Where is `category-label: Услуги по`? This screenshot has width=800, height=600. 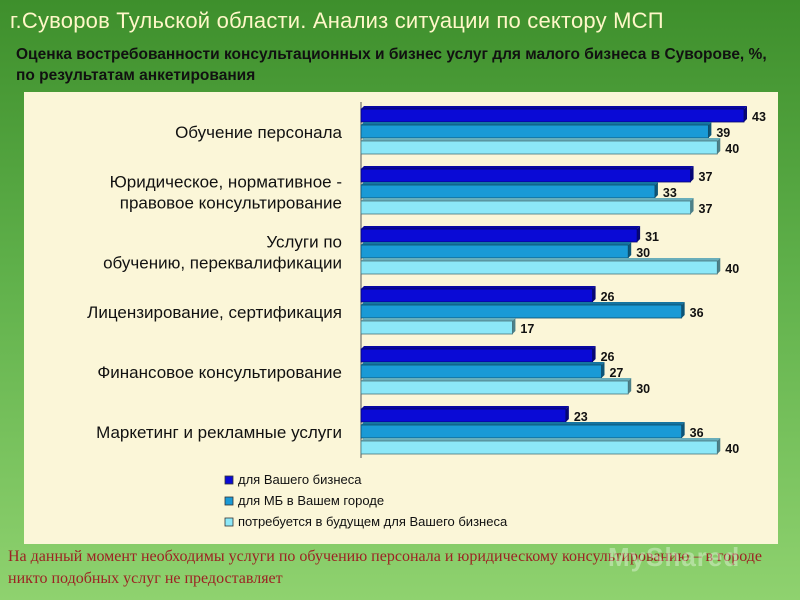
category-label: Услуги по is located at coordinates (304, 242).